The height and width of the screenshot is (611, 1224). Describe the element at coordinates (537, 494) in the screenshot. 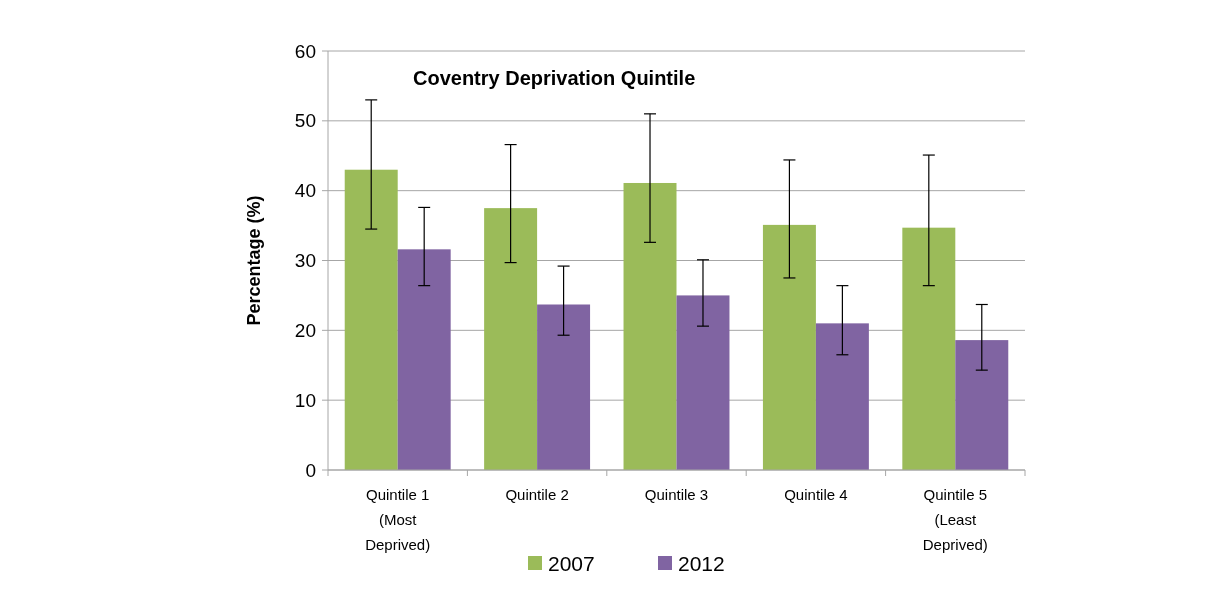

I see `x-tick-label: Quintile 2` at that location.